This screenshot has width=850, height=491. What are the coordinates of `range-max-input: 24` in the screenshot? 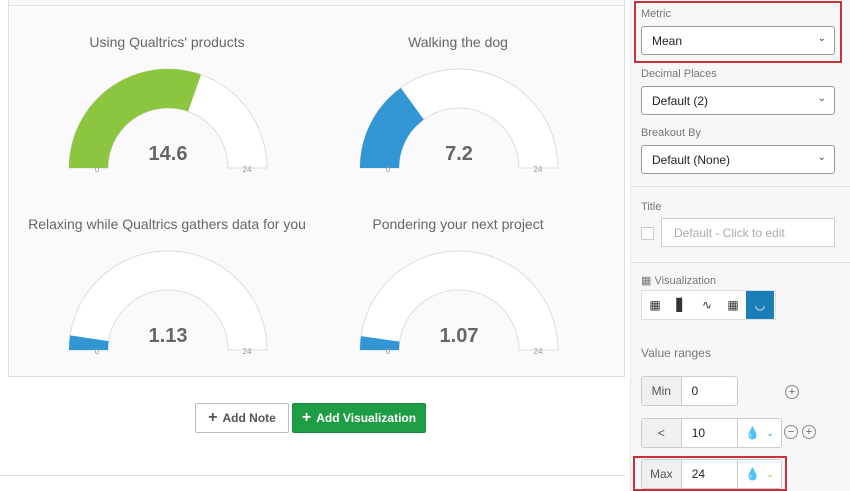 It's located at (698, 474).